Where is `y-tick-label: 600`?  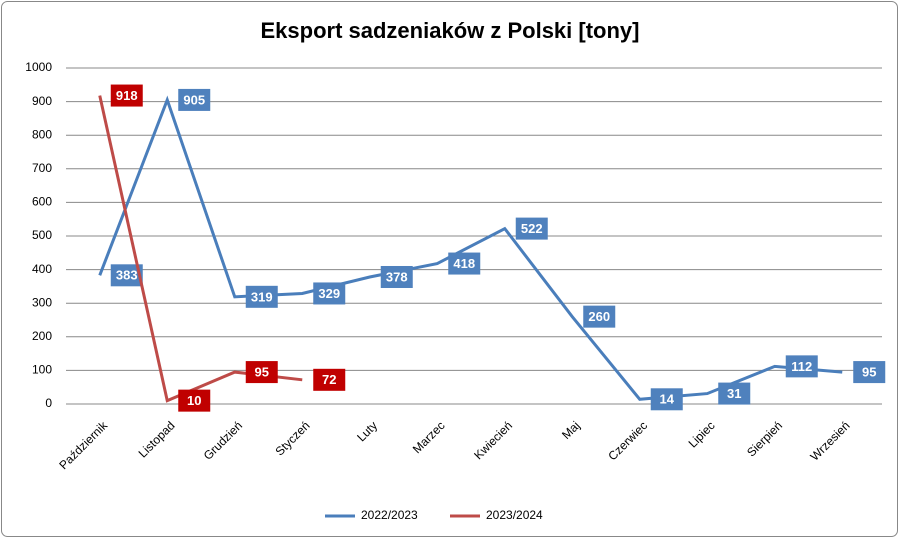
y-tick-label: 600 is located at coordinates (42, 202).